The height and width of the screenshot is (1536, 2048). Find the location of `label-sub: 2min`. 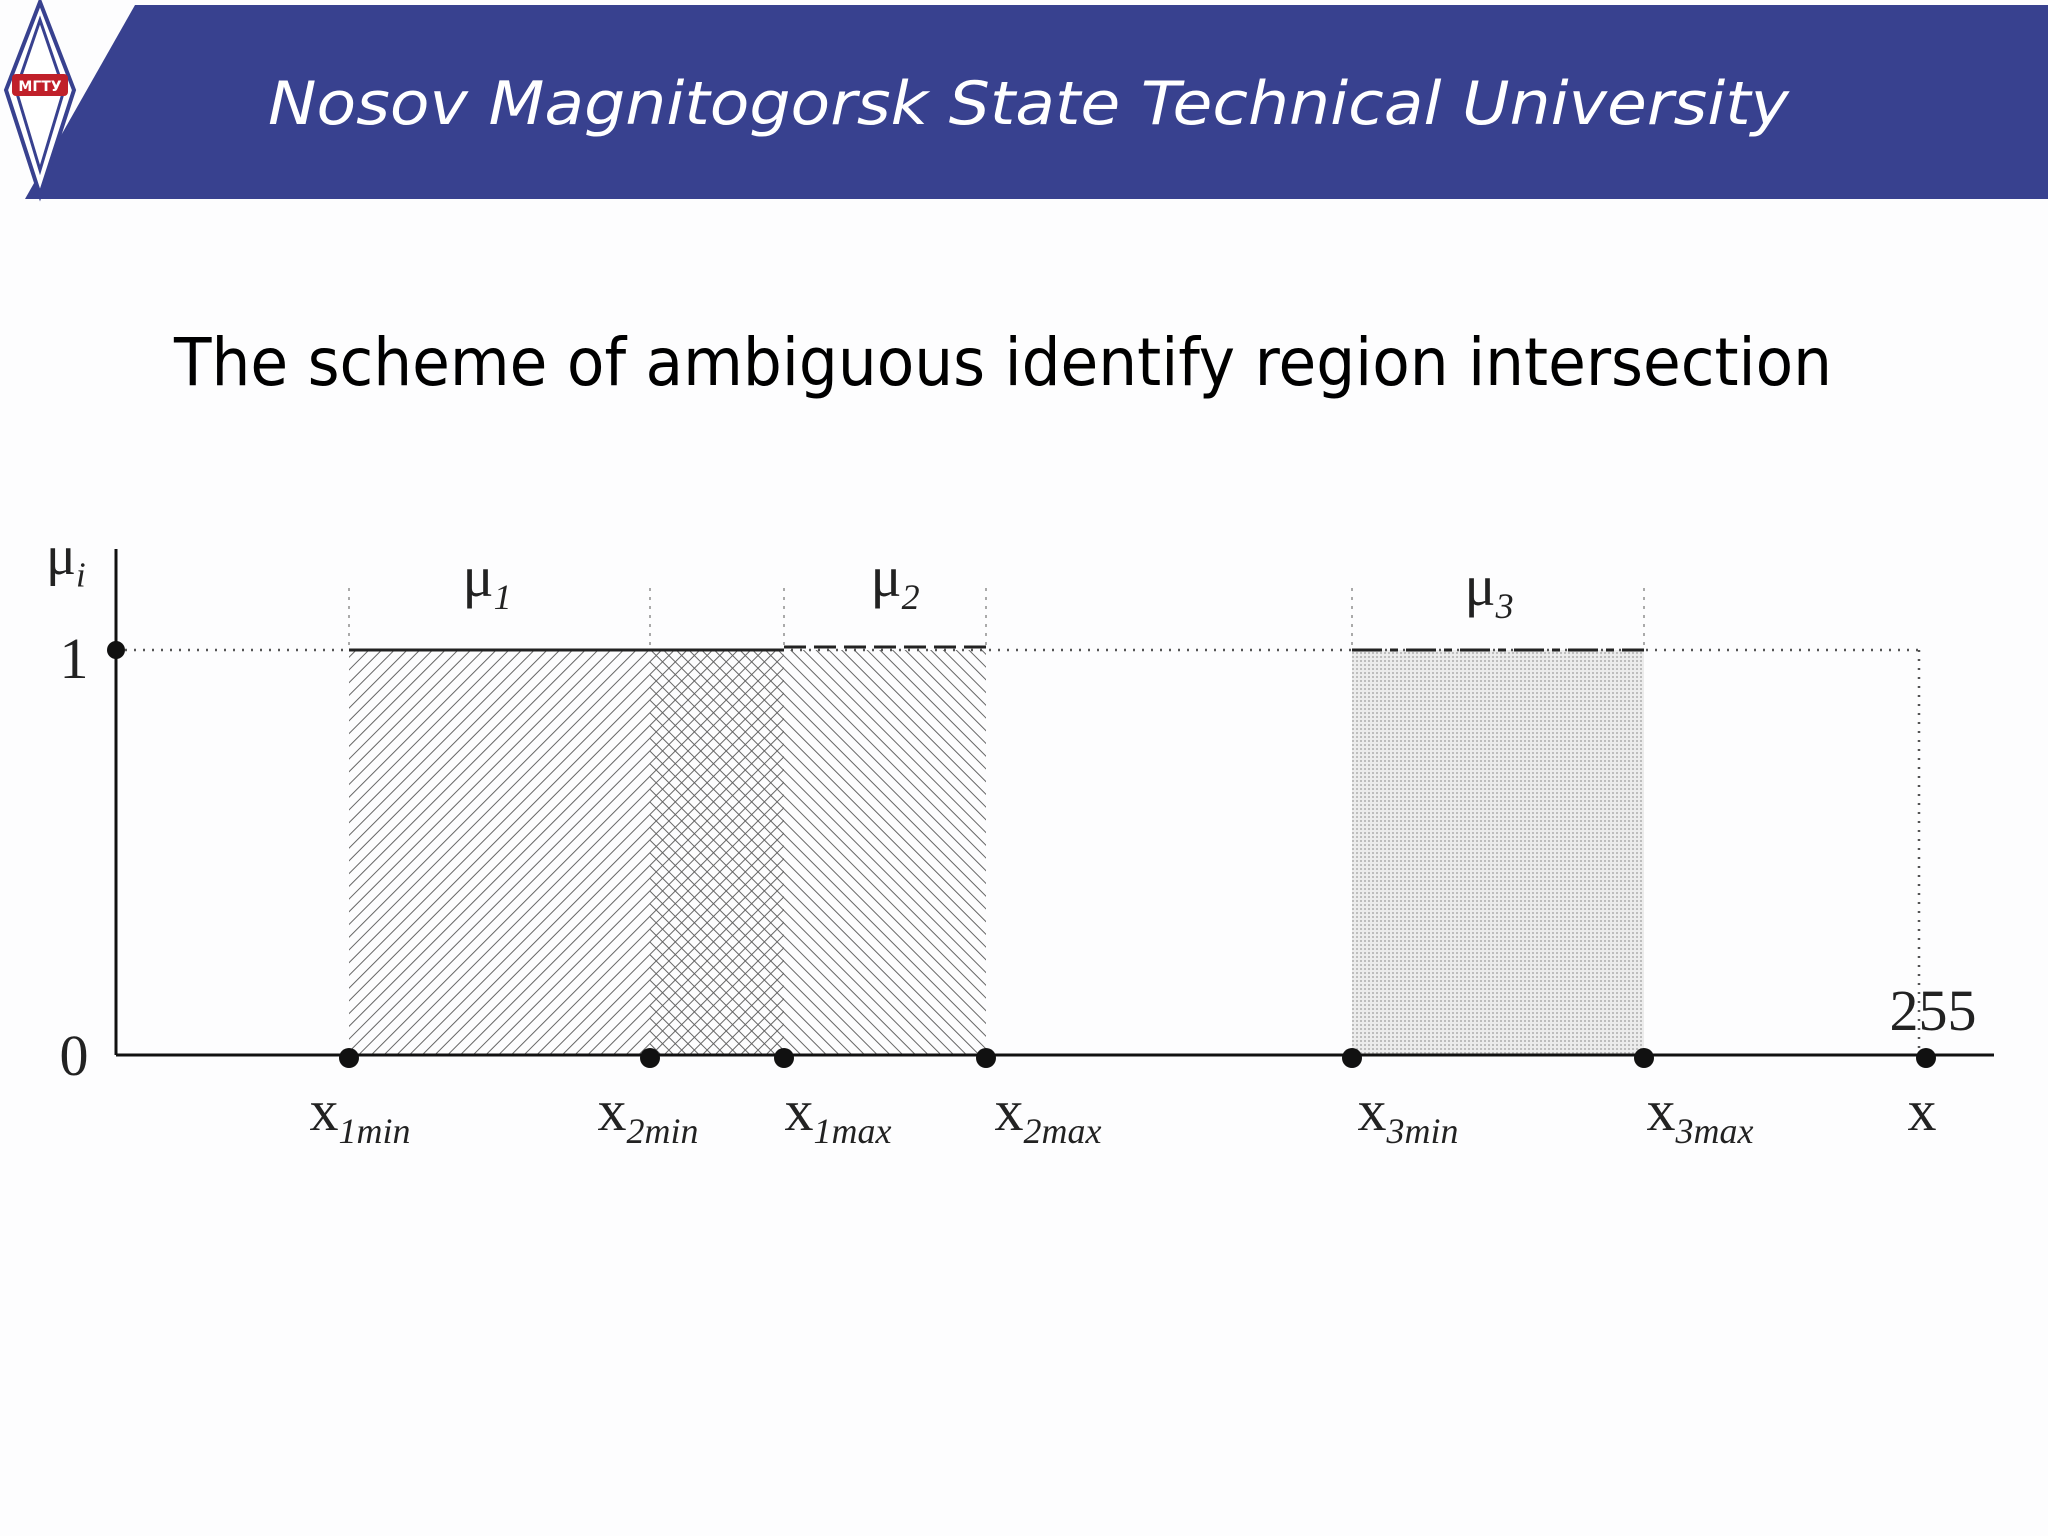

label-sub: 2min is located at coordinates (663, 1131).